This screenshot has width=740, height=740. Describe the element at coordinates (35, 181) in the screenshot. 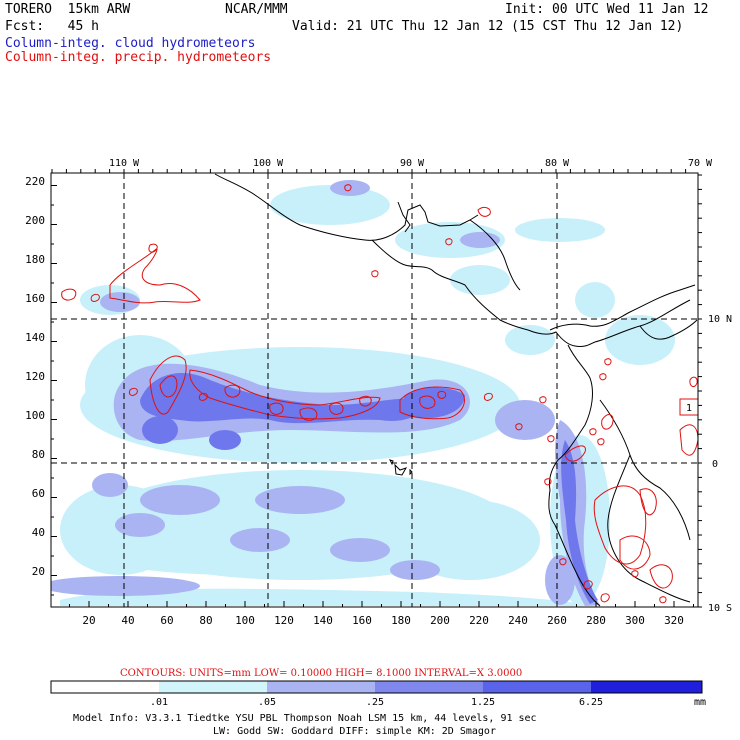

I see `y-tick-220: 220` at that location.